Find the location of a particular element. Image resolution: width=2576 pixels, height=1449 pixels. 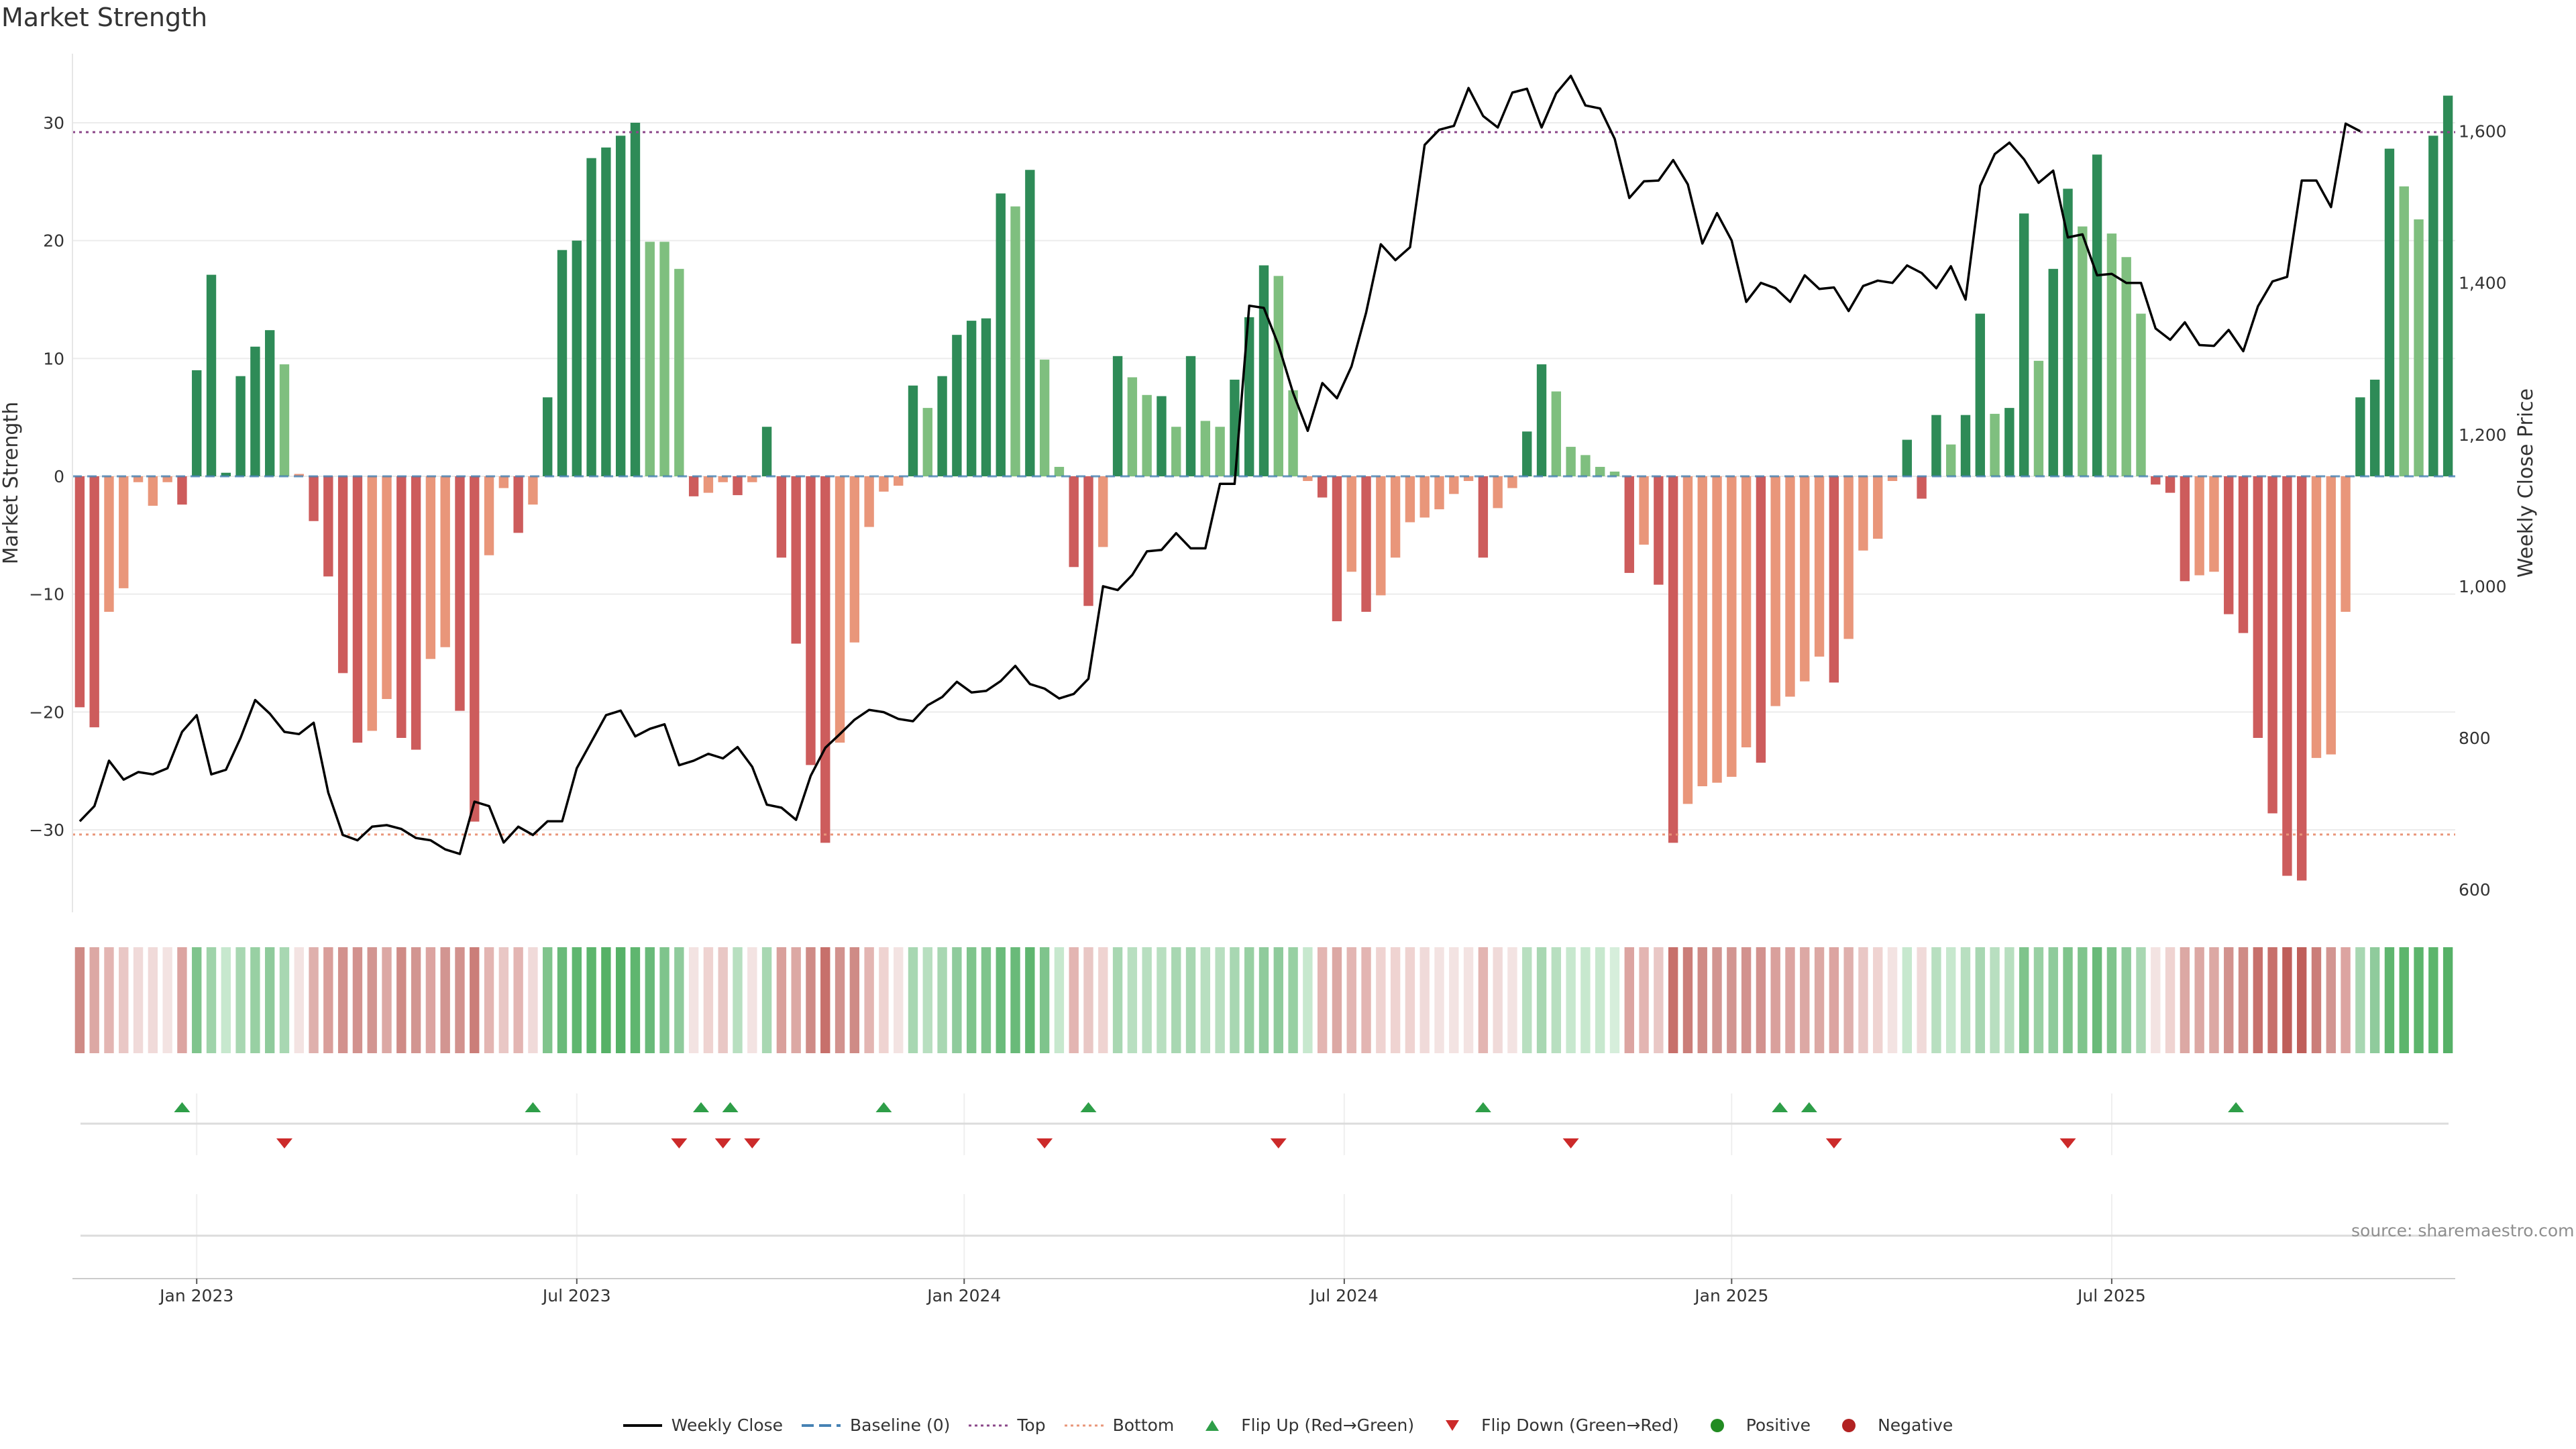

y2-tick-label: 1,000 is located at coordinates (2483, 586).